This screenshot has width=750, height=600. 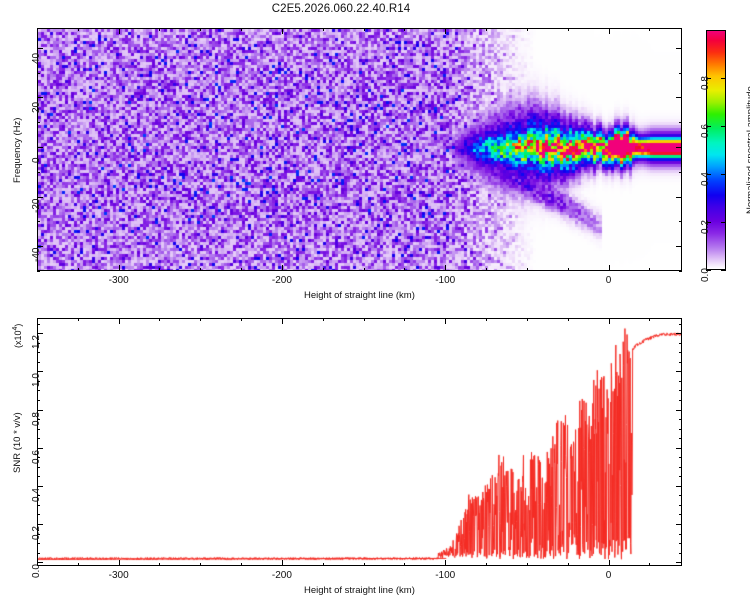 I want to click on colorbar, so click(x=716, y=150).